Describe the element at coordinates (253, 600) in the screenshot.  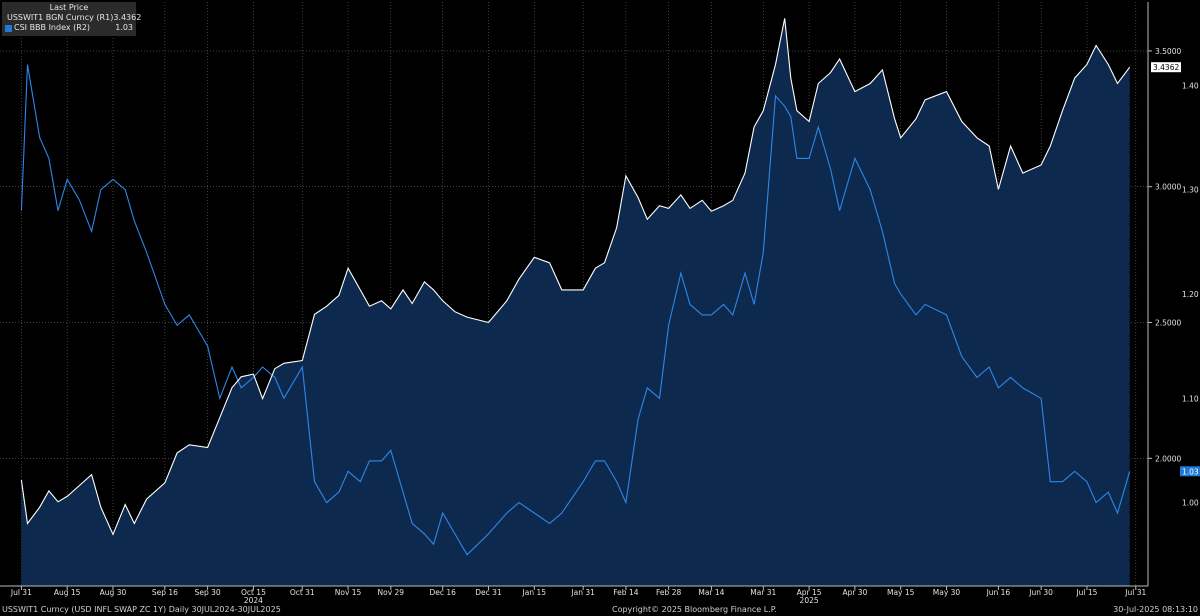
I see `year-label: 2024` at that location.